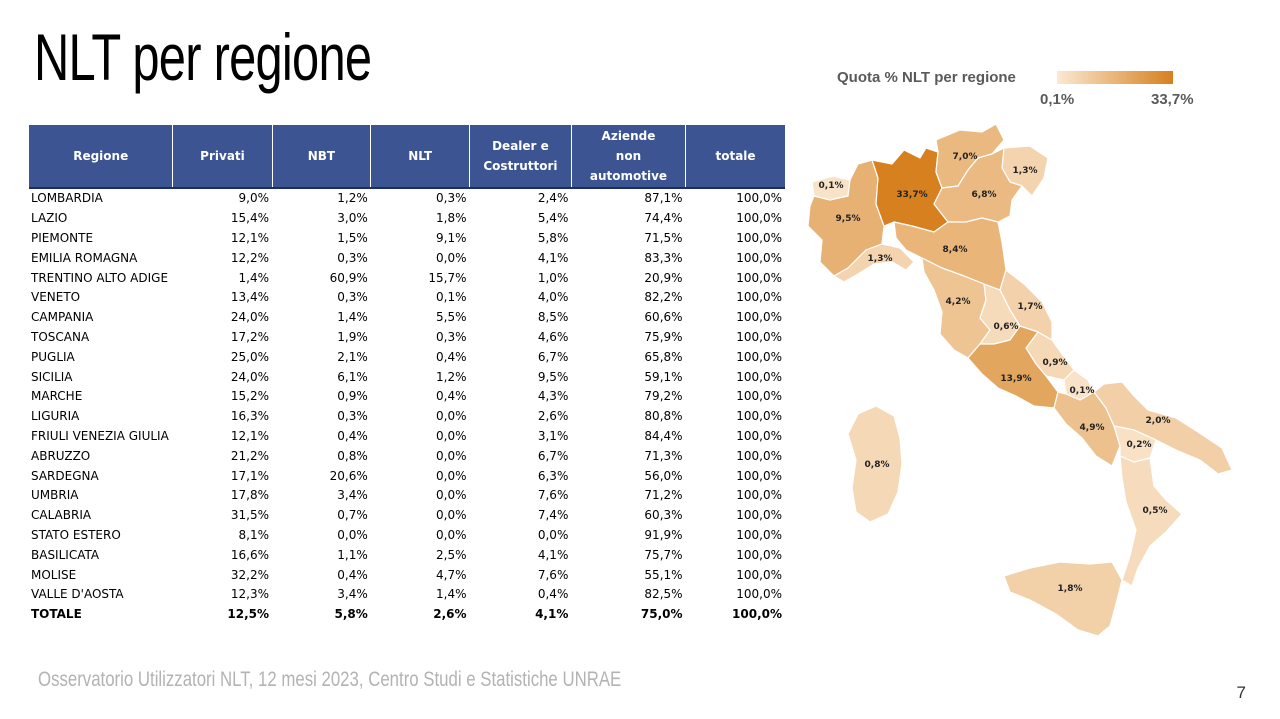  Describe the element at coordinates (250, 416) in the screenshot. I see `value-cell: 16,3%` at that location.